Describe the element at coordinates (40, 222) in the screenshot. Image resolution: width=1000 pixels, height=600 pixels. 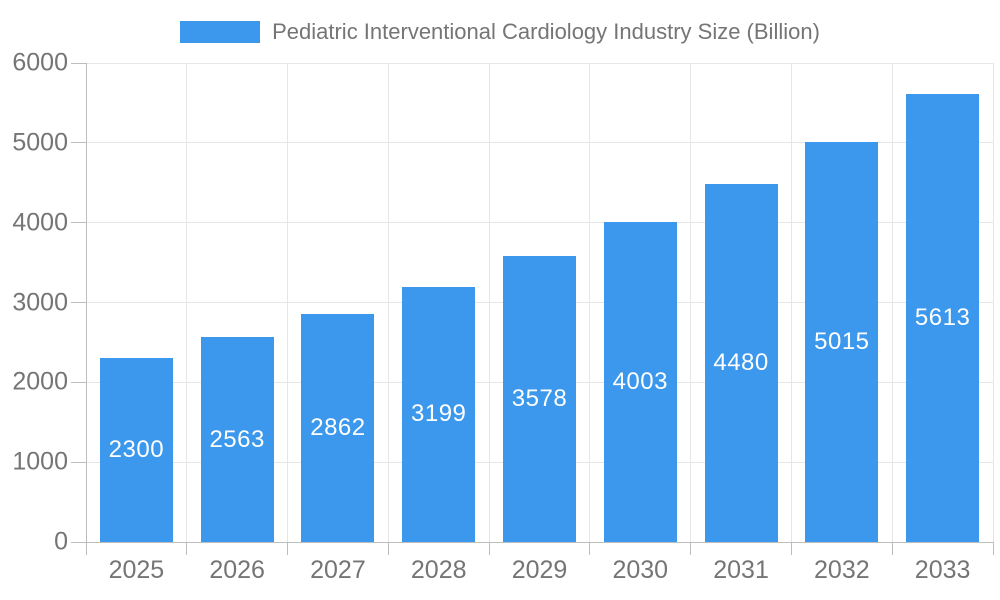
I see `y-axis-label: 4000` at that location.